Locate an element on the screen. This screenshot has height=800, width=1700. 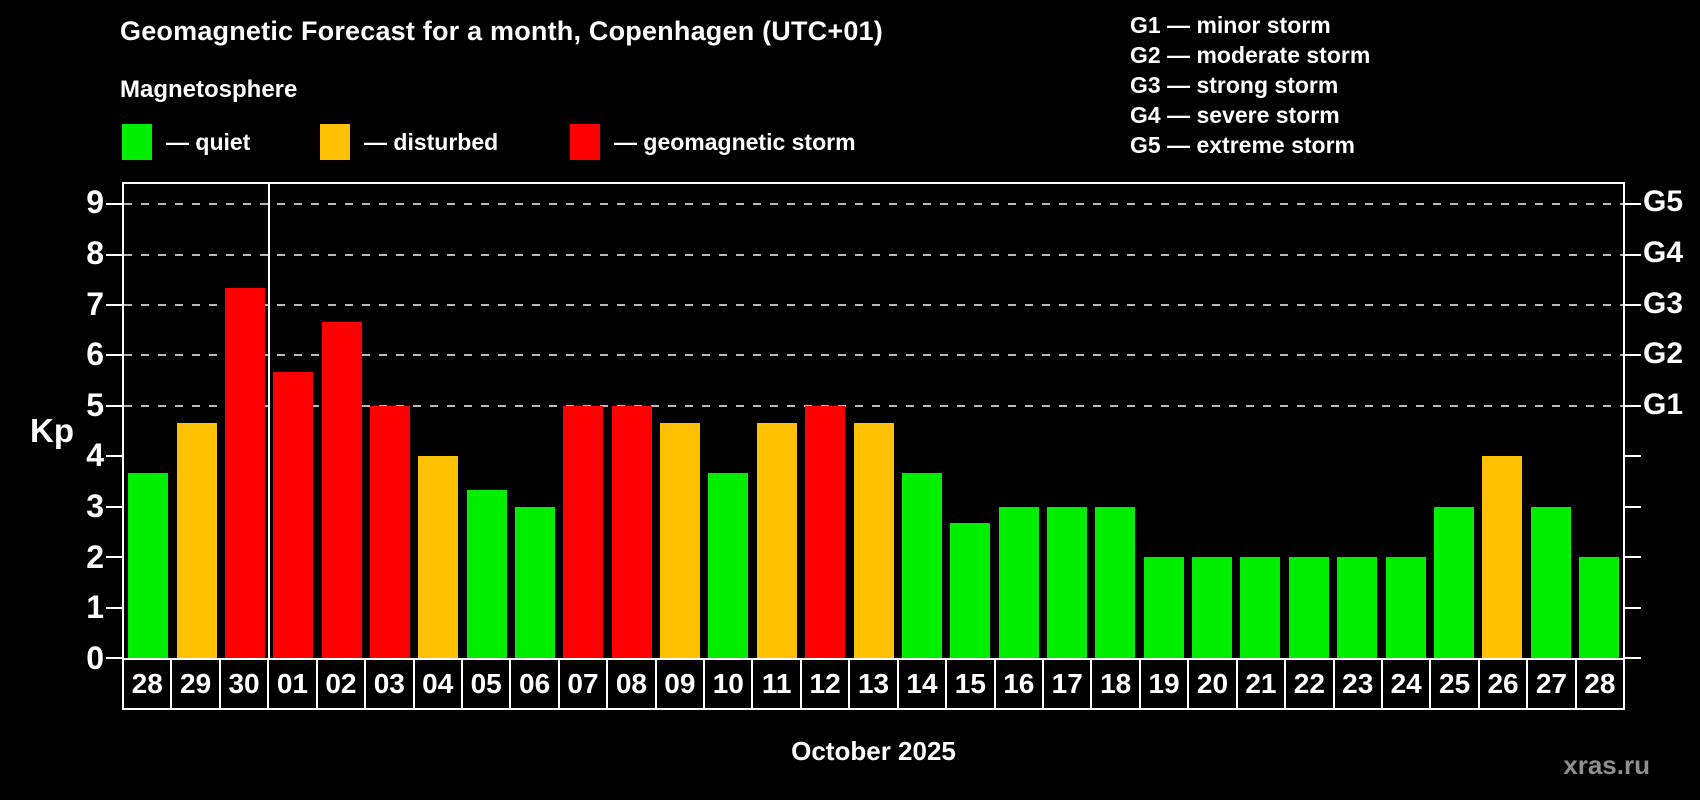
y-tick-label-8: 8 is located at coordinates (95, 252).